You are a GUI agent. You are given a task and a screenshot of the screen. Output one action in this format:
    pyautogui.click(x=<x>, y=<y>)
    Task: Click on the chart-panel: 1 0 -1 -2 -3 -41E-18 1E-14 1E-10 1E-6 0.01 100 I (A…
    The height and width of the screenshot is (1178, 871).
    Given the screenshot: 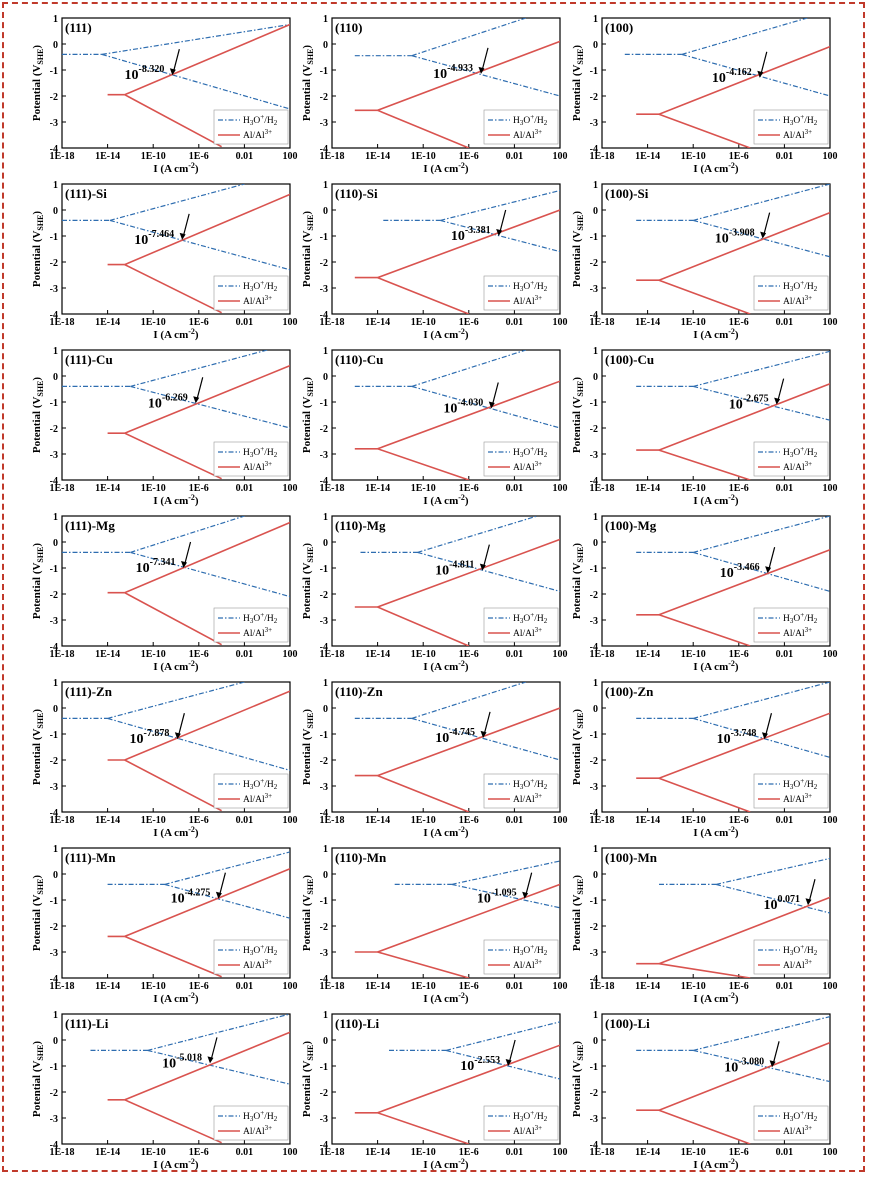 What is the action you would take?
    pyautogui.click(x=164, y=260)
    